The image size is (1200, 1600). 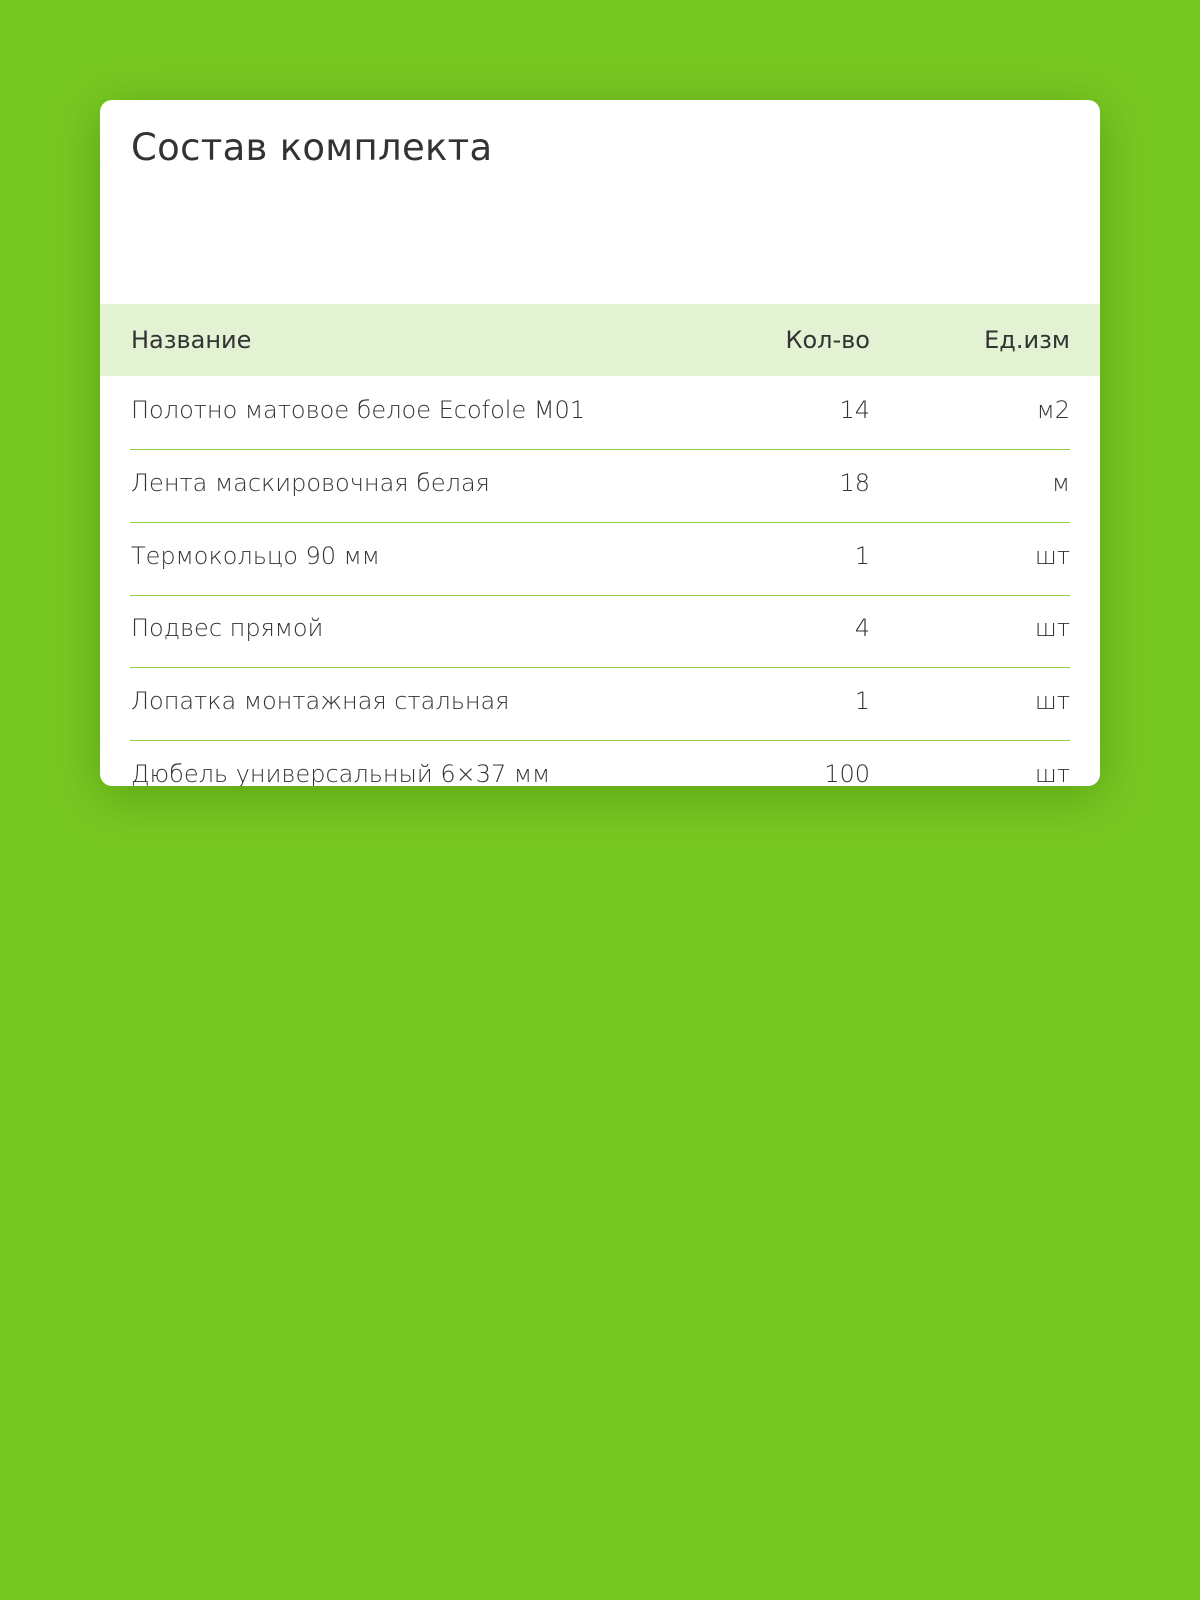 What do you see at coordinates (600, 763) in the screenshot?
I see `table-row: Дюбель универсальный 6×37 мм 100 шт` at bounding box center [600, 763].